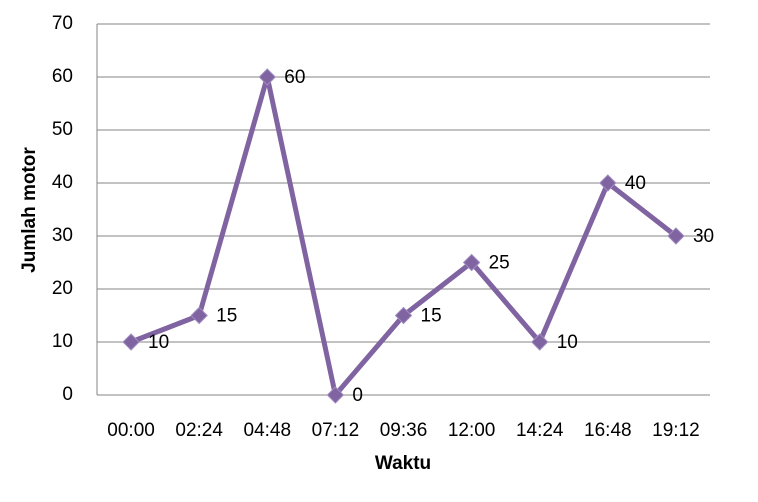  What do you see at coordinates (67, 394) in the screenshot?
I see `y-tick-label: 0` at bounding box center [67, 394].